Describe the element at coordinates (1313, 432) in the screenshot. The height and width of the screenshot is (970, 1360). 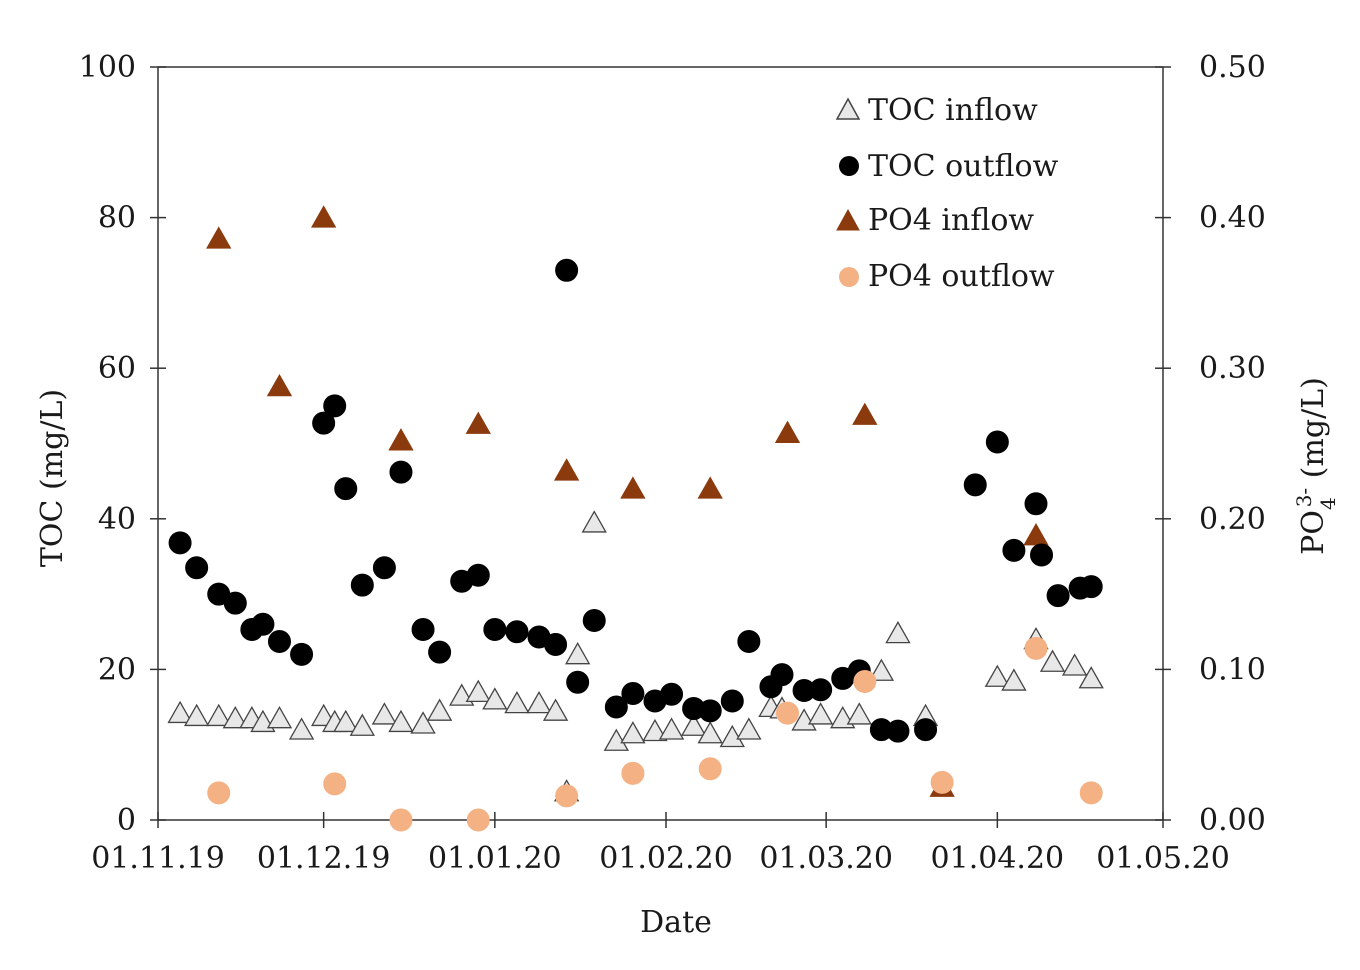
I see `y-axis-right-title-unit: (mg/L)` at that location.